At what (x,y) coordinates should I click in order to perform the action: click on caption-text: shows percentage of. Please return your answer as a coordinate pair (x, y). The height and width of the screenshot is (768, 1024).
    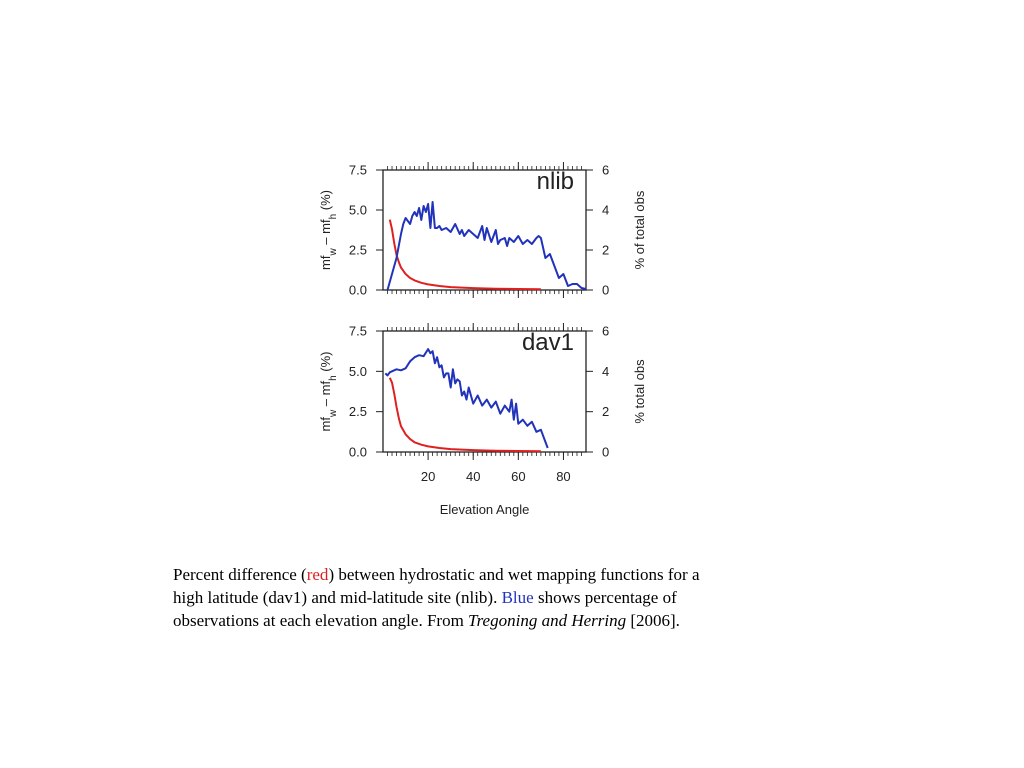
    Looking at the image, I should click on (605, 597).